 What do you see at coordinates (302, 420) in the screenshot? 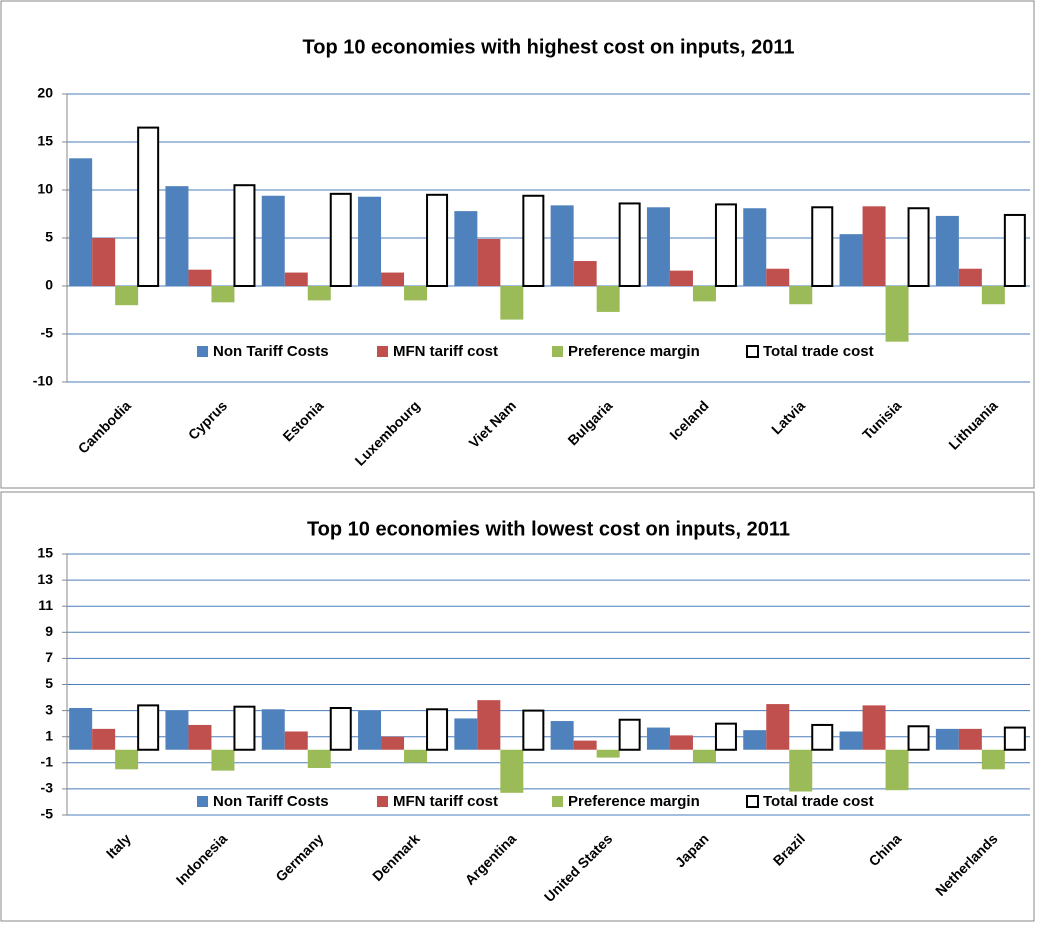
I see `x-tick-label: Estonia` at bounding box center [302, 420].